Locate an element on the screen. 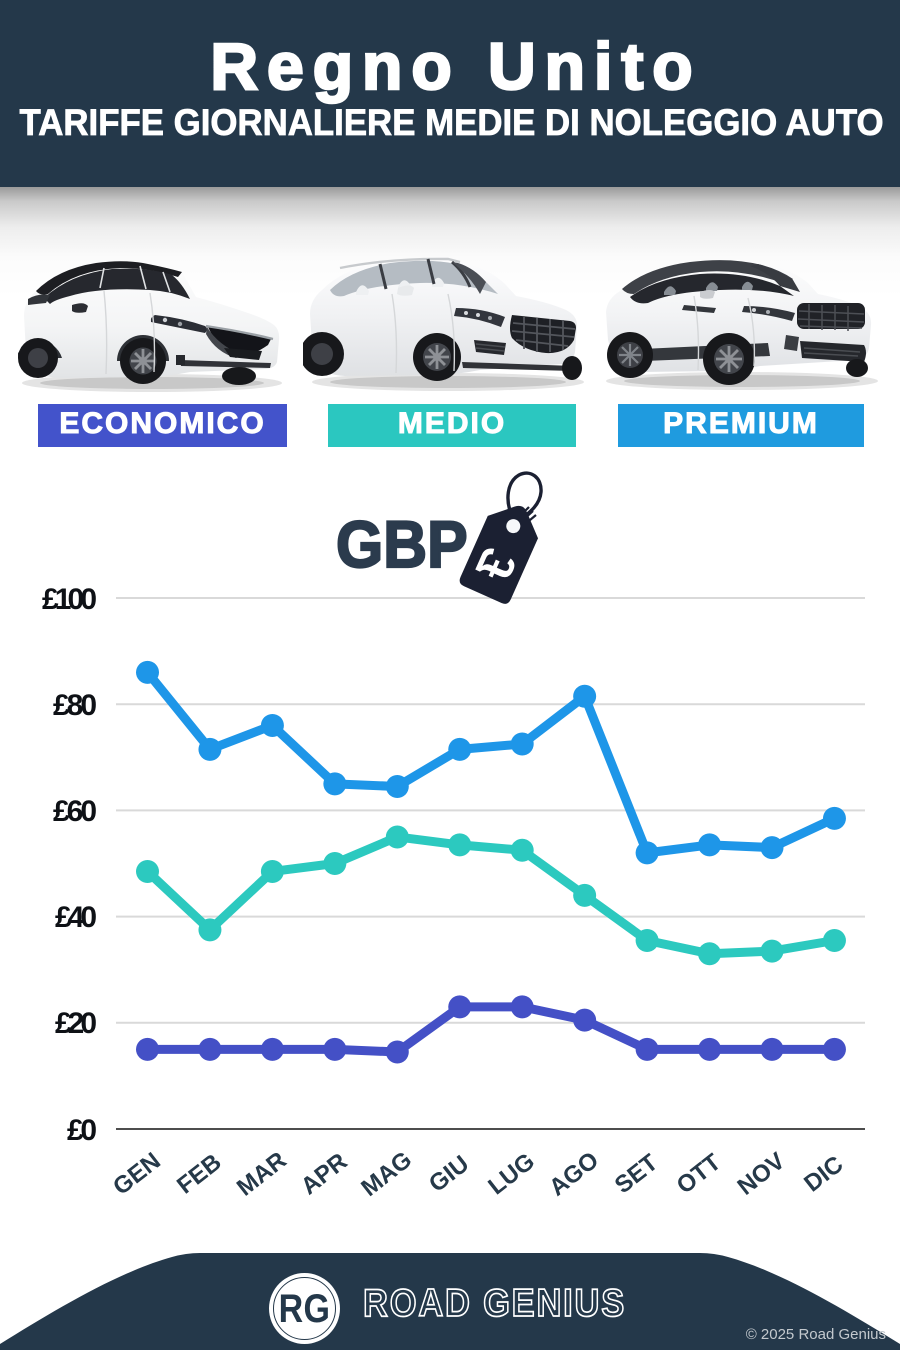  svg-text: APR is located at coordinates (324, 1174).